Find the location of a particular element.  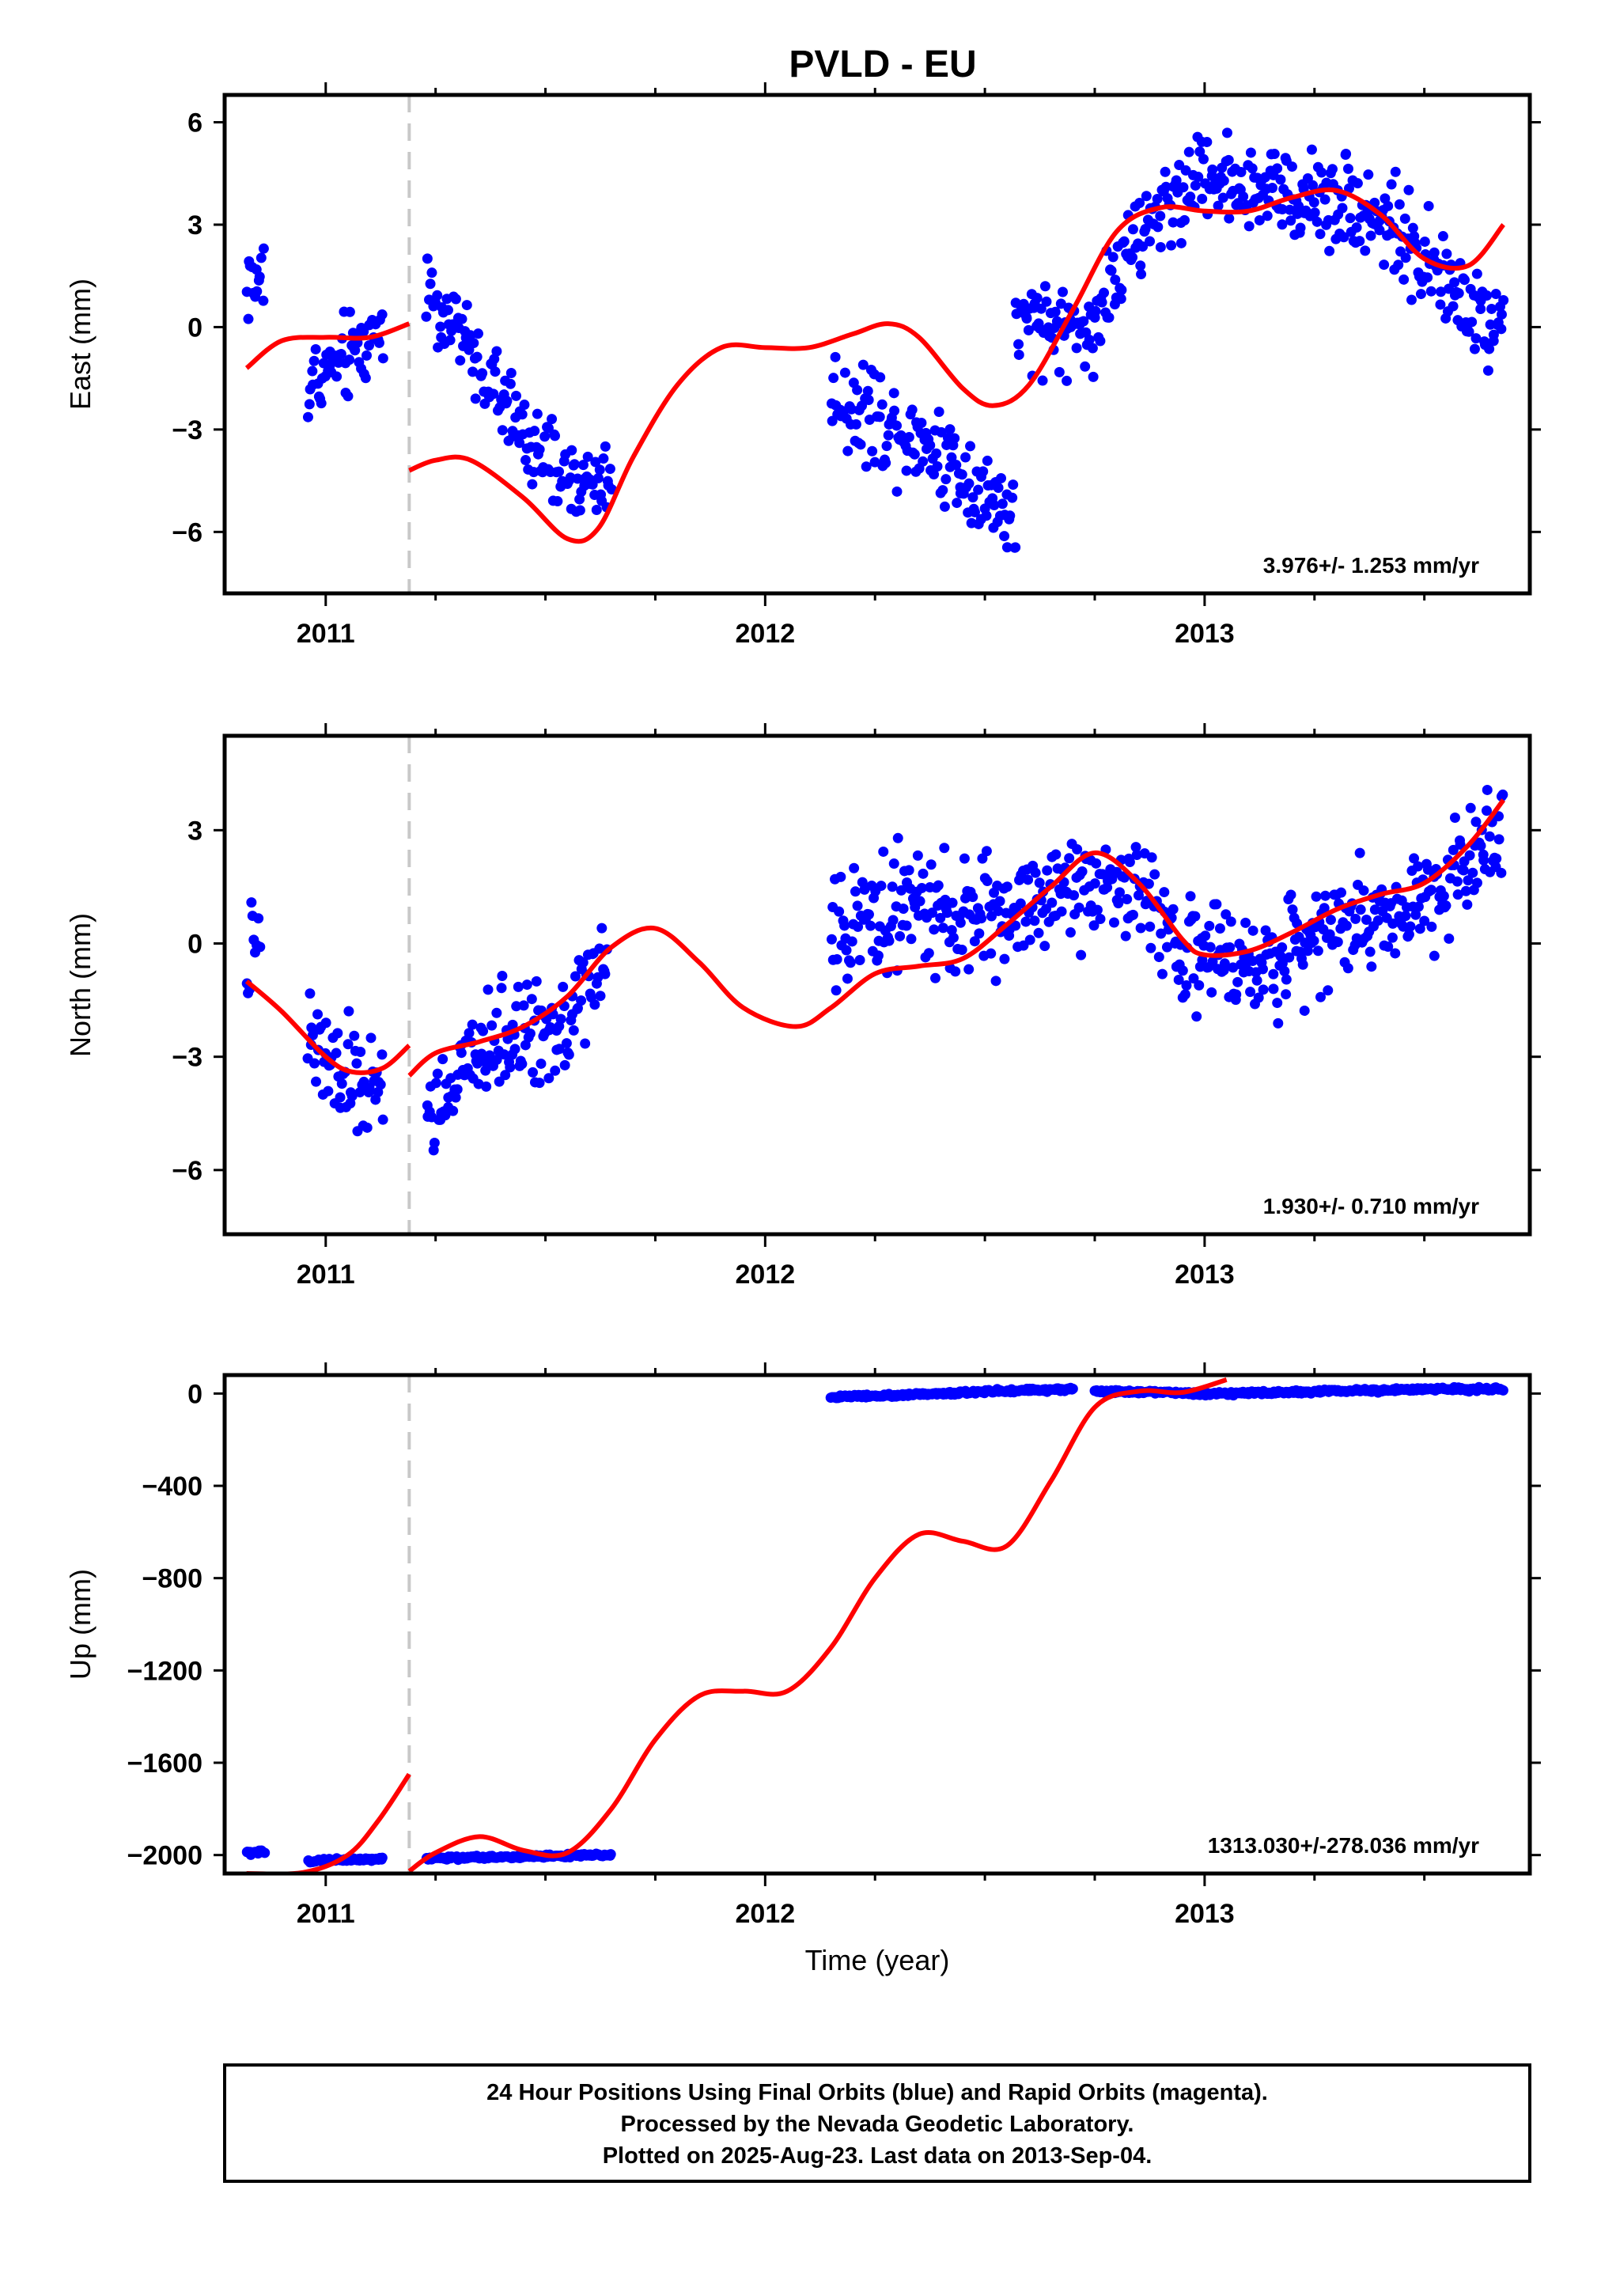

rate-label: 1313.030+/-278.036 mm/yr is located at coordinates (1343, 1846).